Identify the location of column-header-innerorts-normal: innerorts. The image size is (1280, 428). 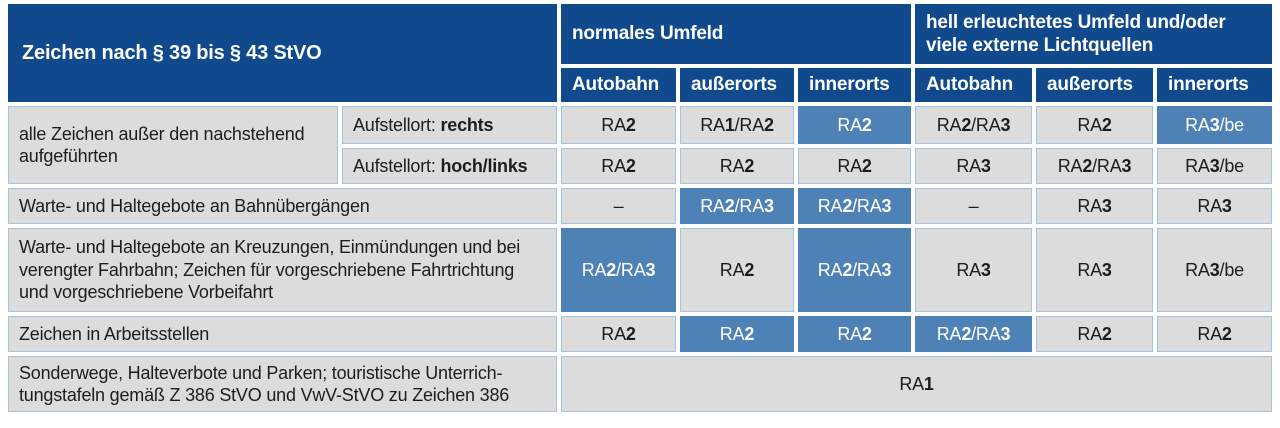
(855, 85).